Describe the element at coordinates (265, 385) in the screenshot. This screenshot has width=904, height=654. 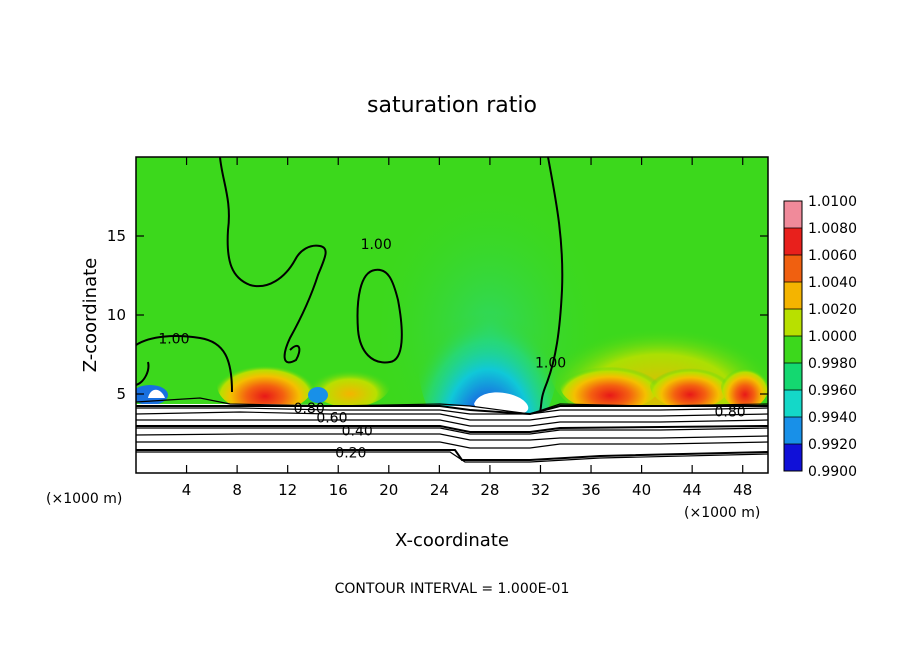
I see `field-hot-left` at that location.